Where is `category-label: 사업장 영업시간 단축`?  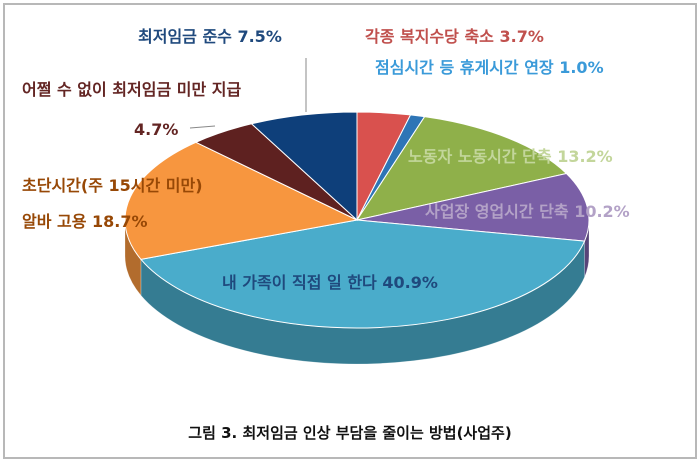 category-label: 사업장 영업시간 단축 is located at coordinates (497, 211).